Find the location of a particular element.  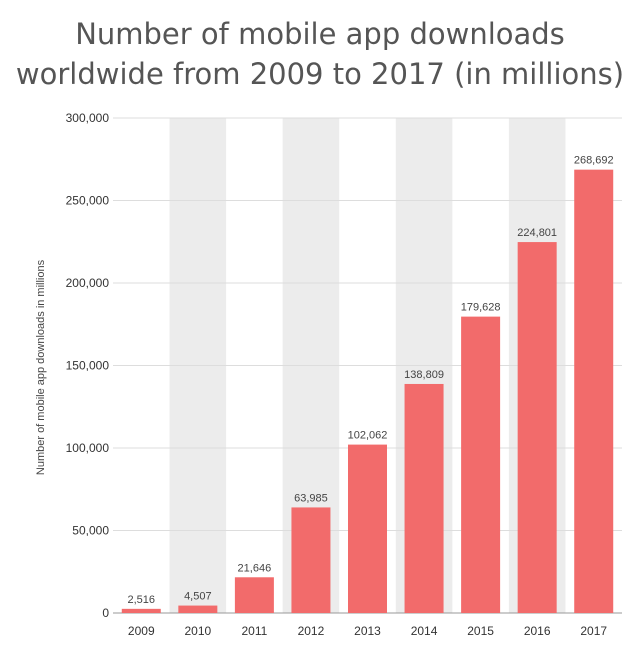

bar-2017 is located at coordinates (594, 391).